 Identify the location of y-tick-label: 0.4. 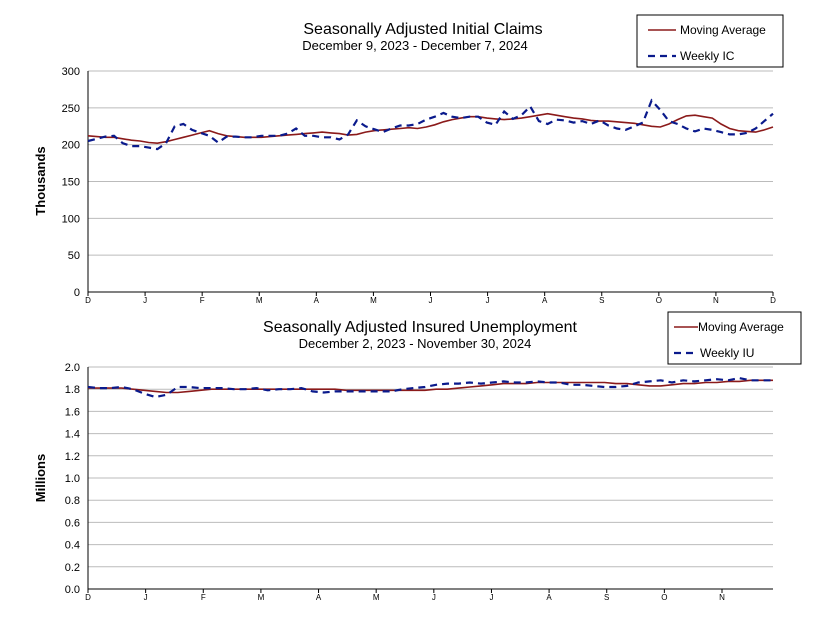
(72, 546).